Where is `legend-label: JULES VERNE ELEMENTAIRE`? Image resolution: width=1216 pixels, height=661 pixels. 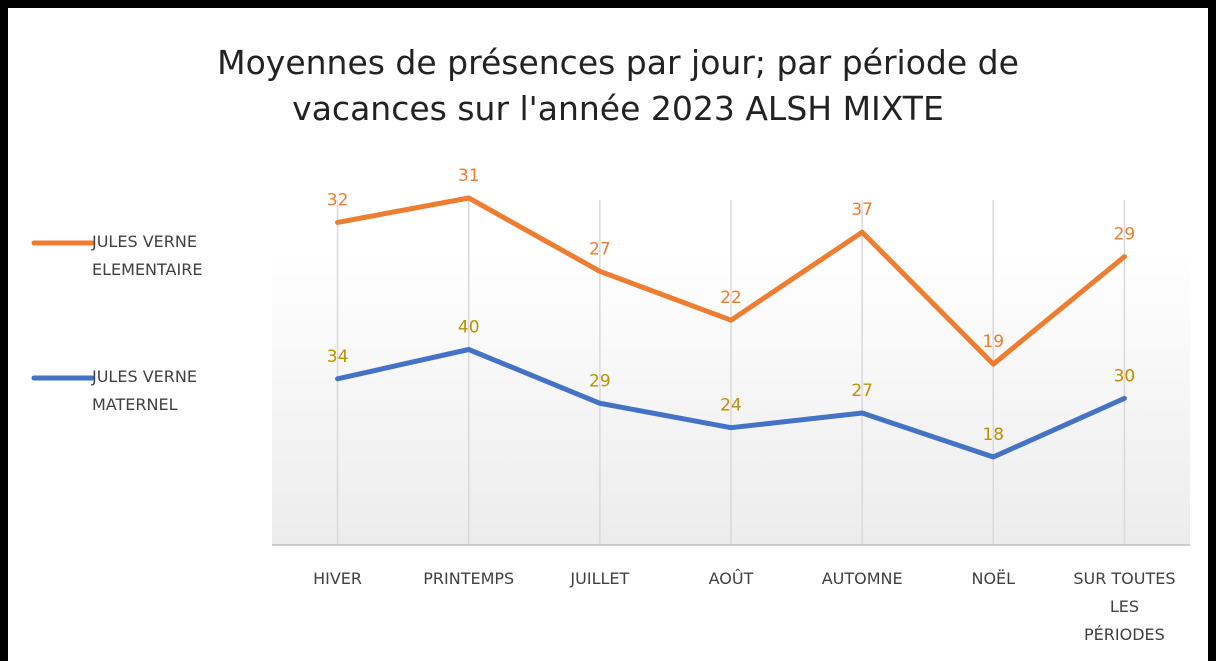
legend-label: JULES VERNE ELEMENTAIRE is located at coordinates (147, 255).